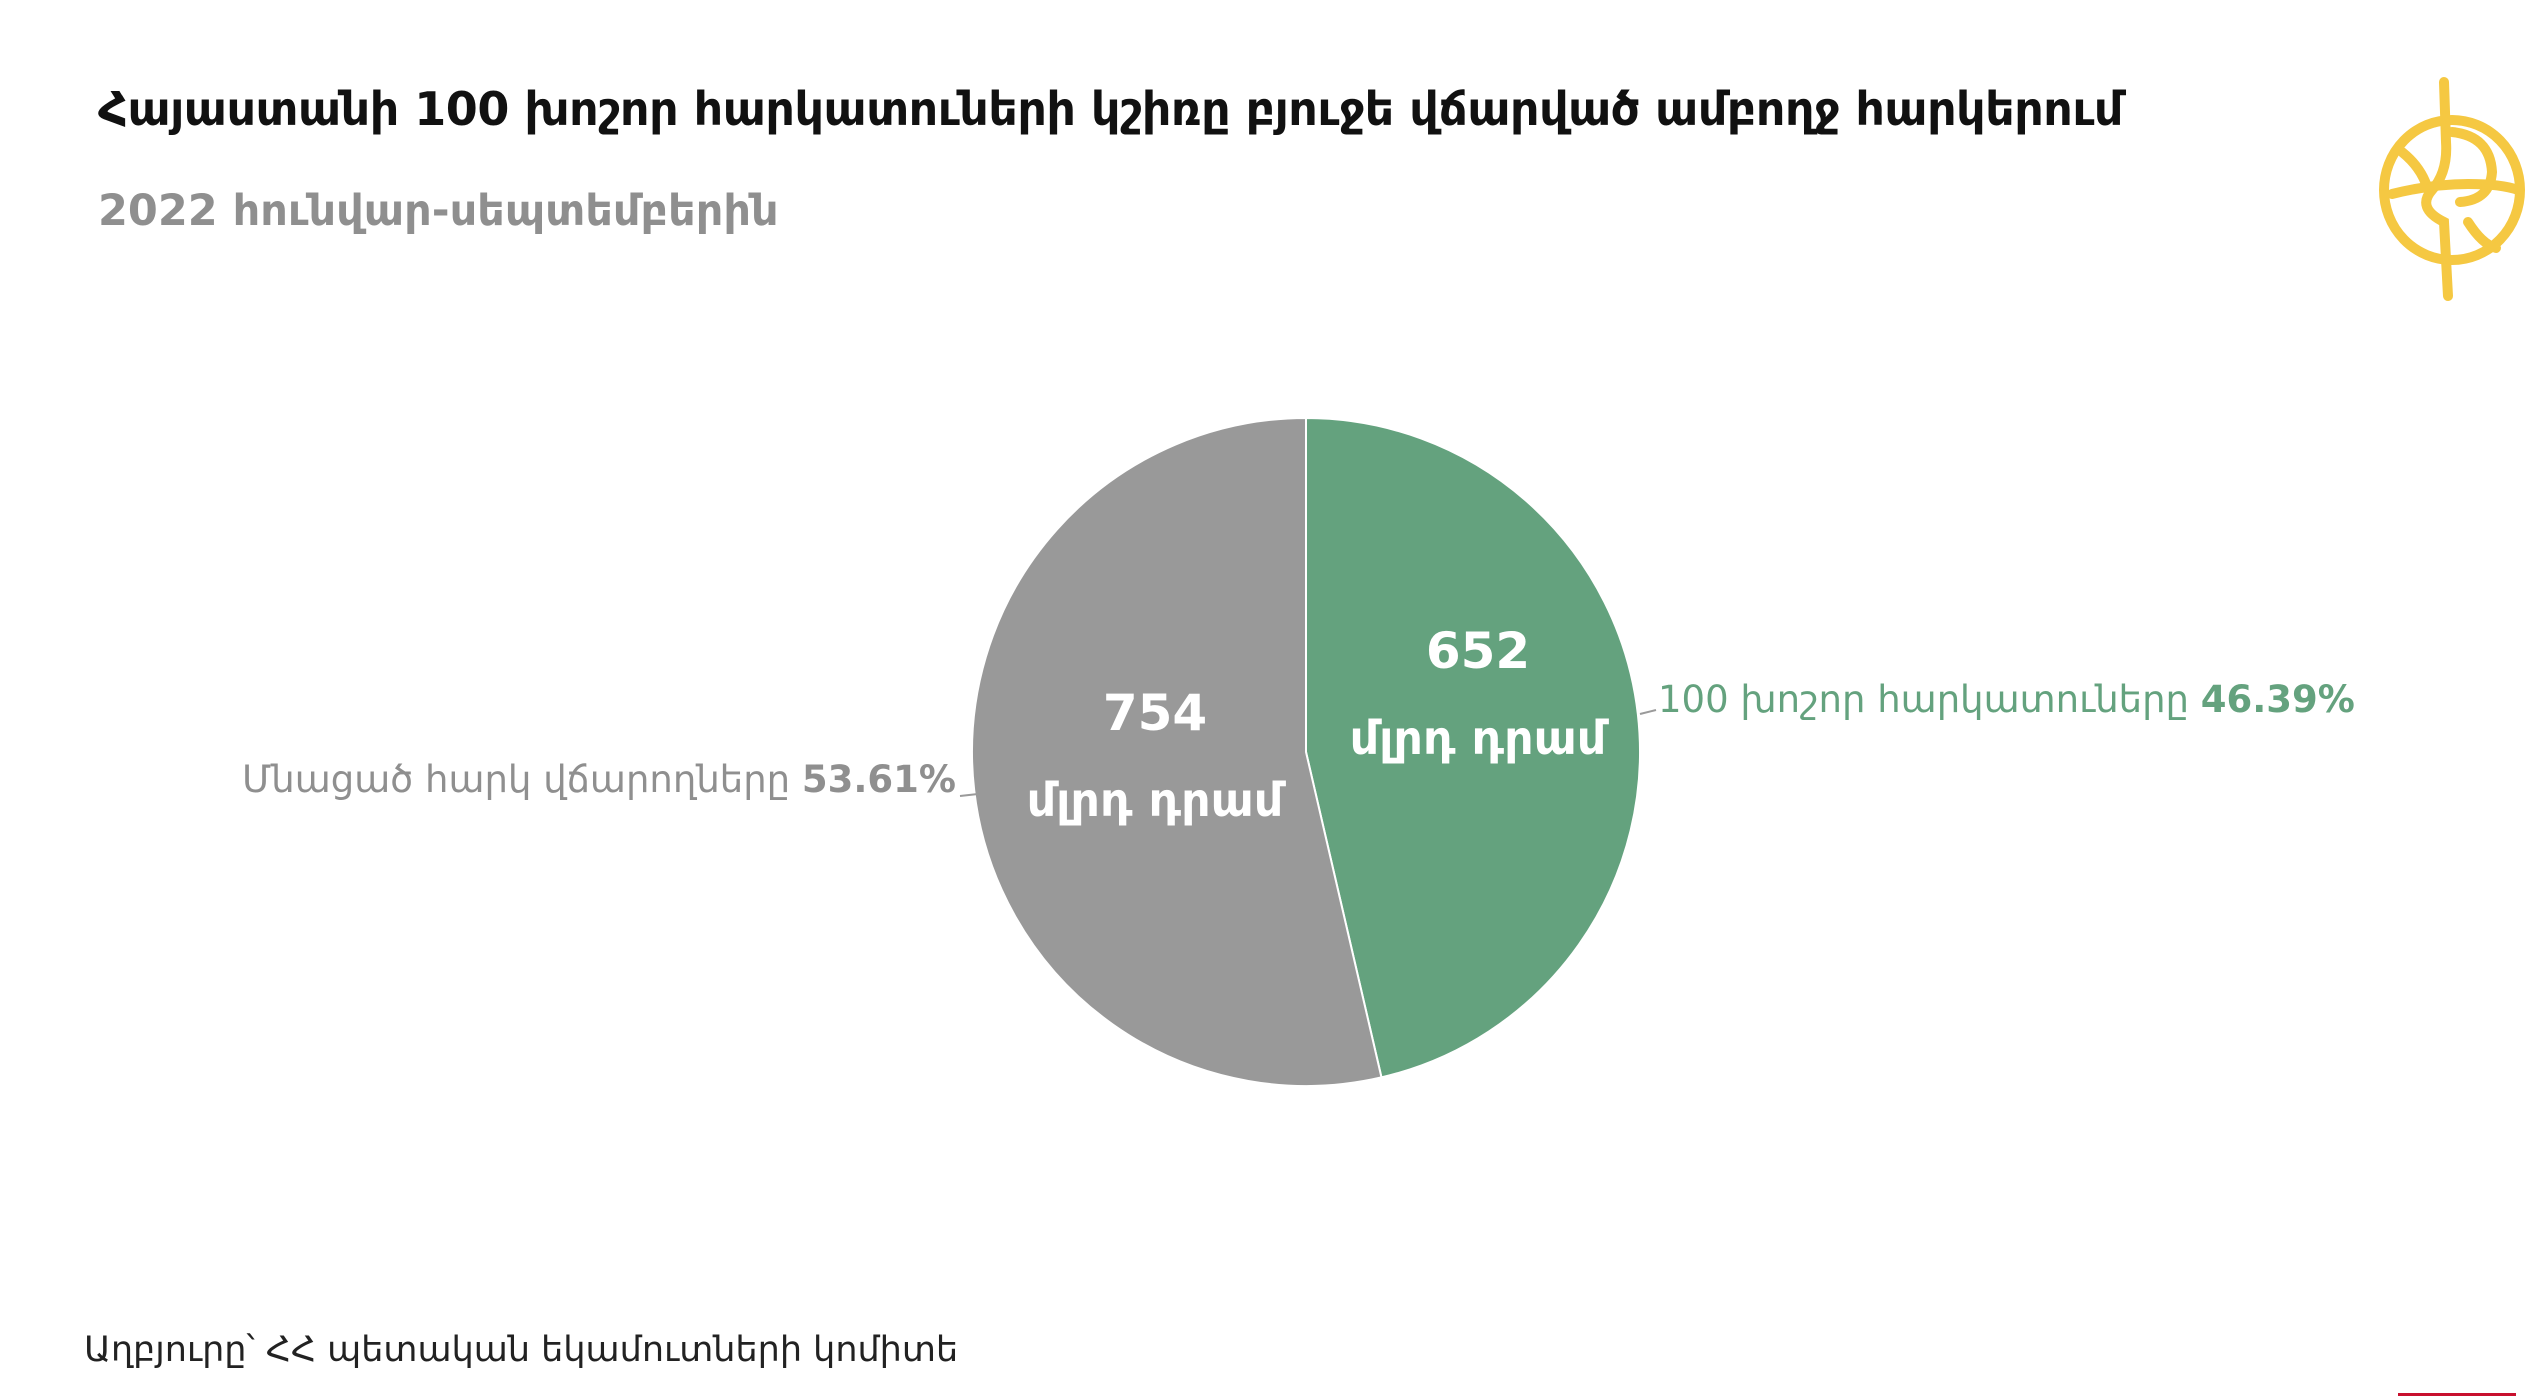  What do you see at coordinates (438, 211) in the screenshot?
I see `chart-subtitle: 2022 հունվար-սեպտեմբերին` at bounding box center [438, 211].